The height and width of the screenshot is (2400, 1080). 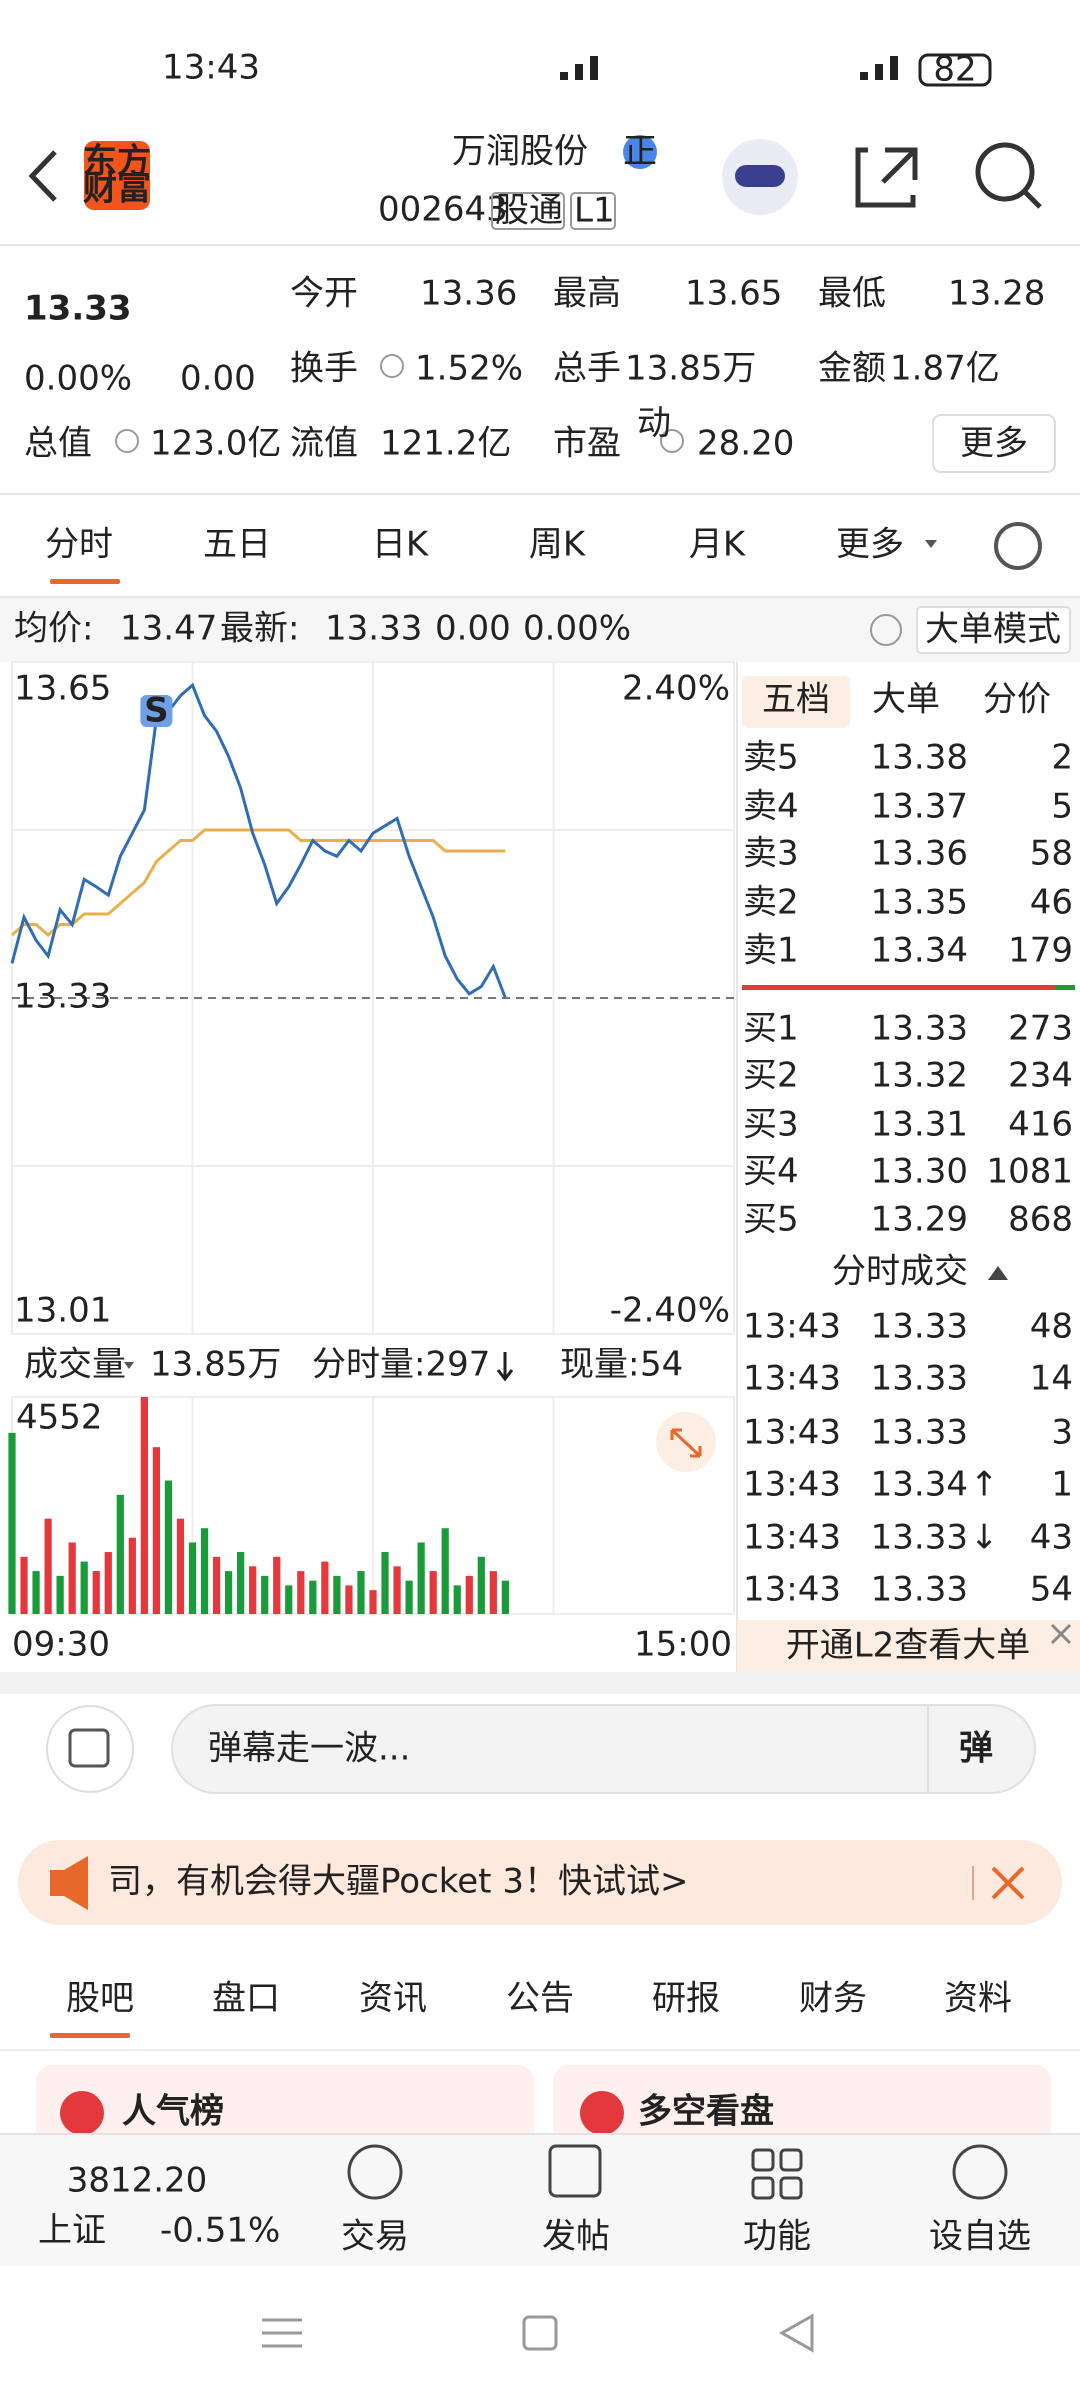 What do you see at coordinates (469, 369) in the screenshot?
I see `field-value: 1.52%` at bounding box center [469, 369].